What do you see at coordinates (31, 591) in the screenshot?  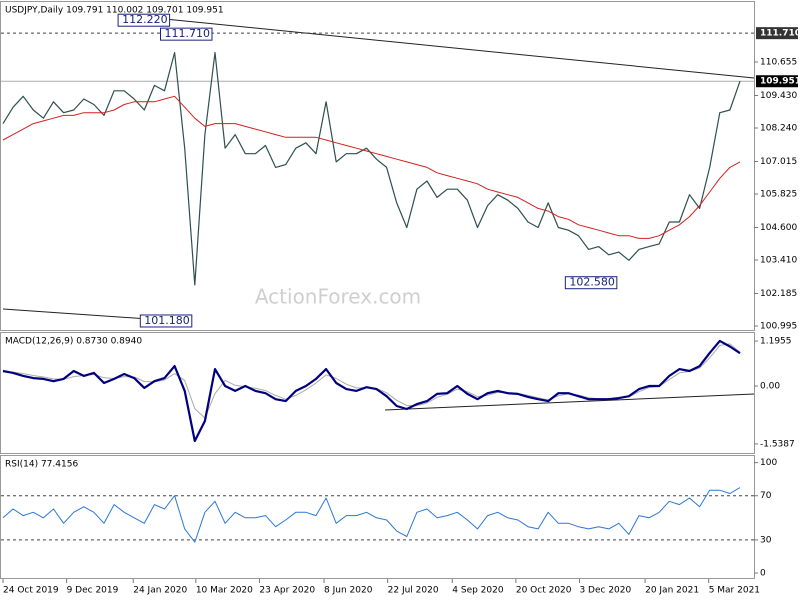 I see `x-tick-label: 24 Oct 2019` at bounding box center [31, 591].